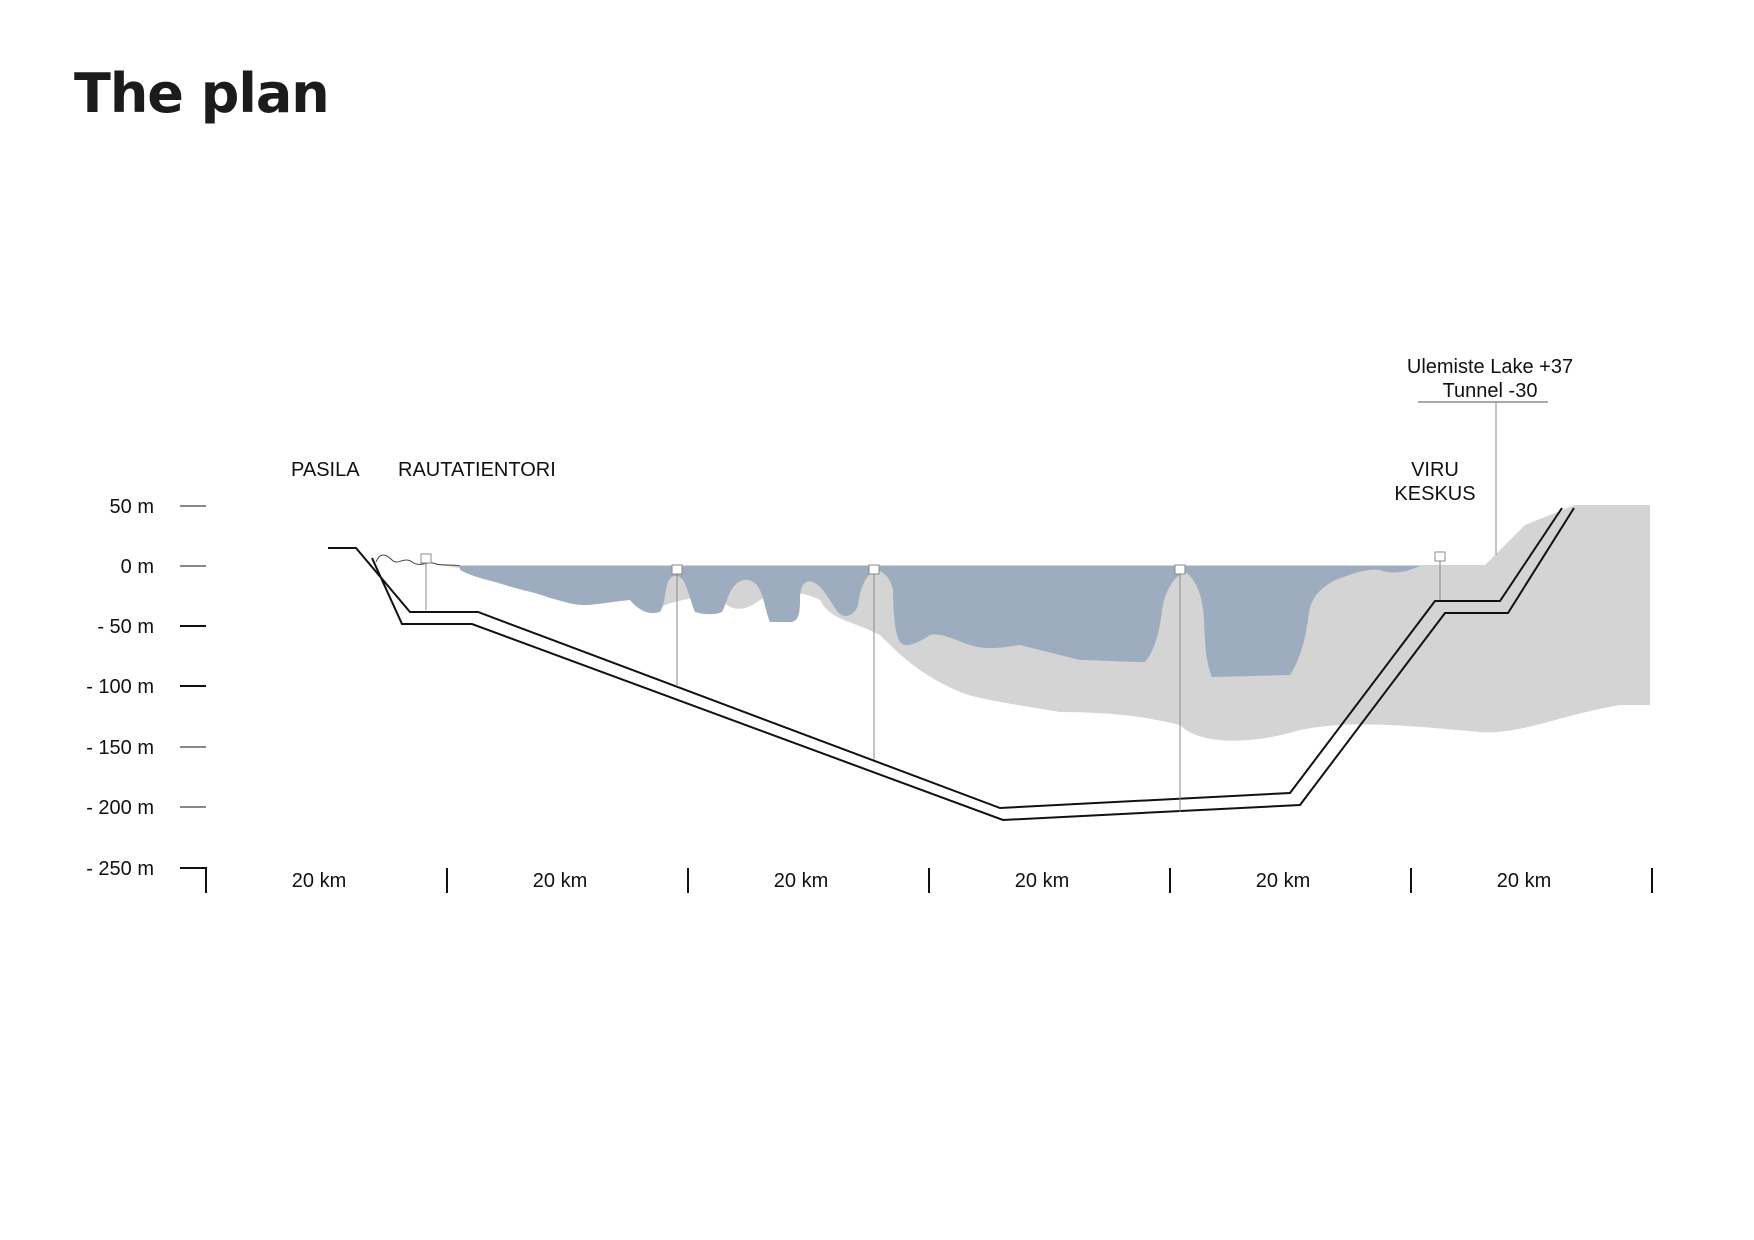  What do you see at coordinates (1283, 881) in the screenshot?
I see `distance-label-5: 20 km` at bounding box center [1283, 881].